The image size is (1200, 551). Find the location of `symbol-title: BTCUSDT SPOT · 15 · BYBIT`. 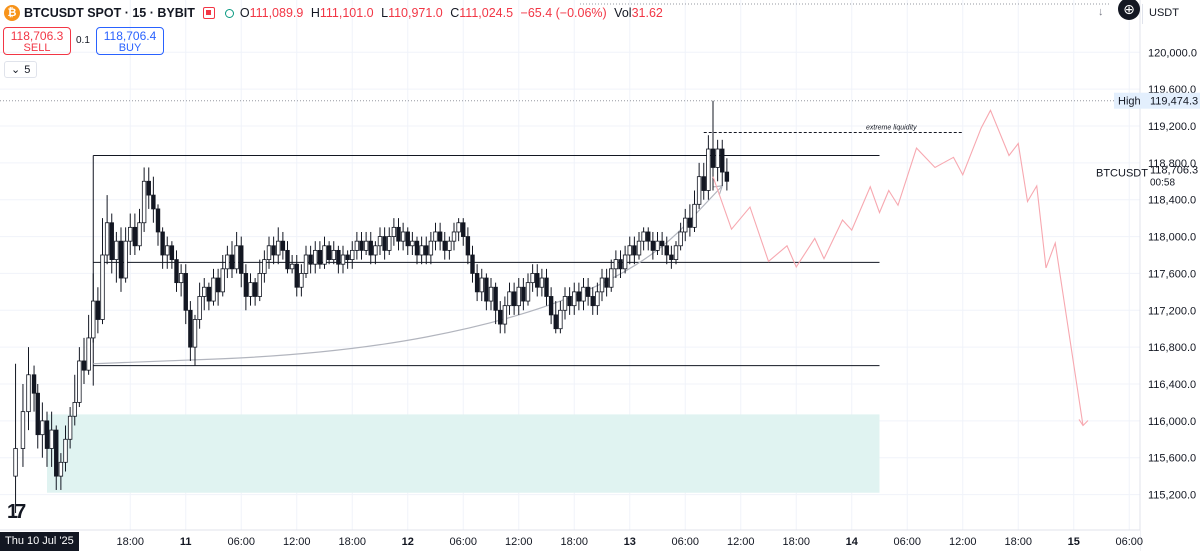

symbol-title: BTCUSDT SPOT · 15 · BYBIT is located at coordinates (109, 13).